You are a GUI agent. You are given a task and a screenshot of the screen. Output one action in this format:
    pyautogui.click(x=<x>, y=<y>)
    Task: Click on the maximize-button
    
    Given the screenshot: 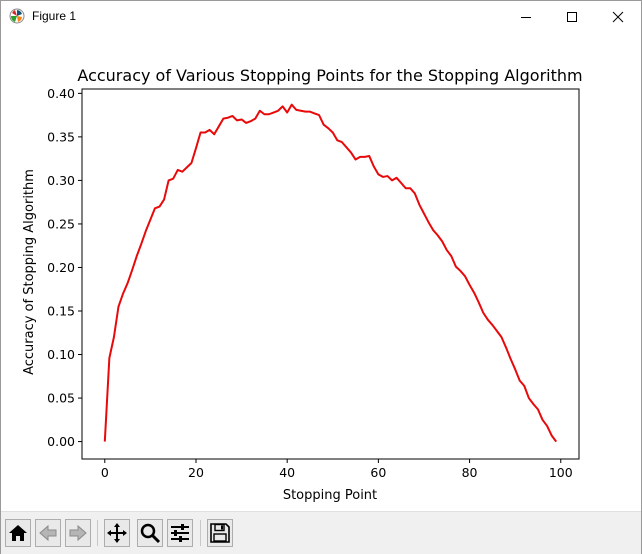 What is the action you would take?
    pyautogui.click(x=572, y=16)
    